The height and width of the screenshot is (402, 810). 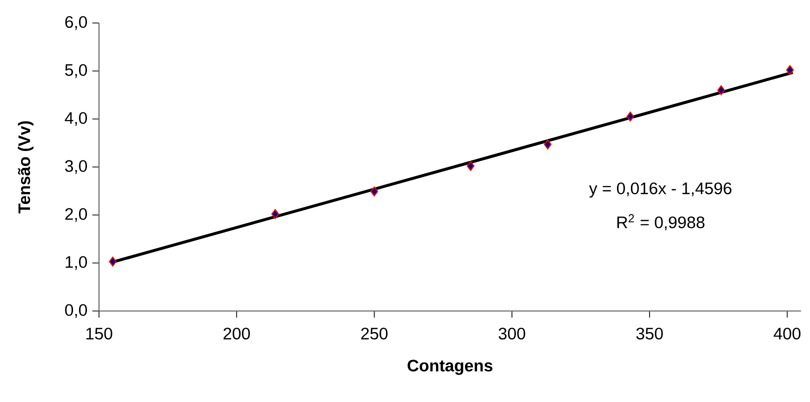 I want to click on x-tick-label: 300, so click(x=512, y=334).